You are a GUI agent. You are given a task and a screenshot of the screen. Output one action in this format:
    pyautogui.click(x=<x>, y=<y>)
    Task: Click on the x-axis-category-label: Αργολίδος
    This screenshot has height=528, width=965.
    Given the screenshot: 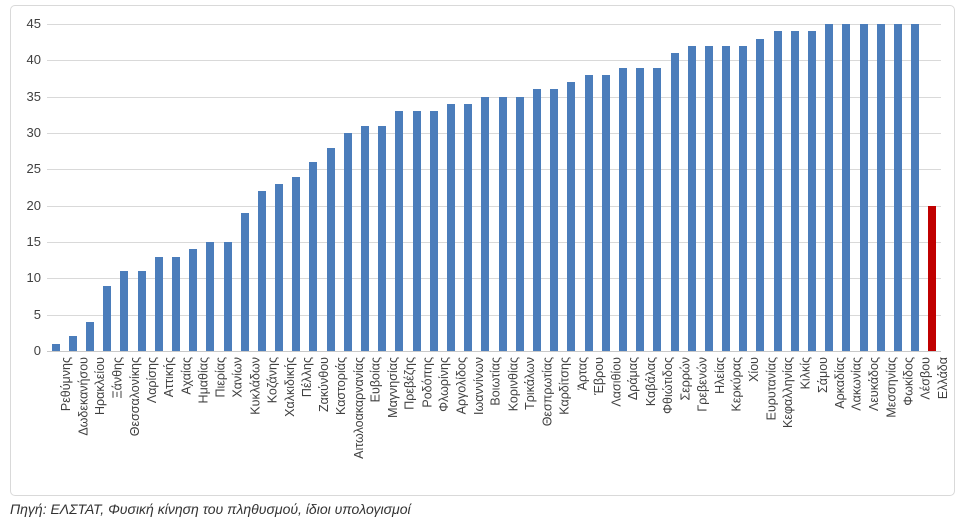 What is the action you would take?
    pyautogui.click(x=461, y=386)
    